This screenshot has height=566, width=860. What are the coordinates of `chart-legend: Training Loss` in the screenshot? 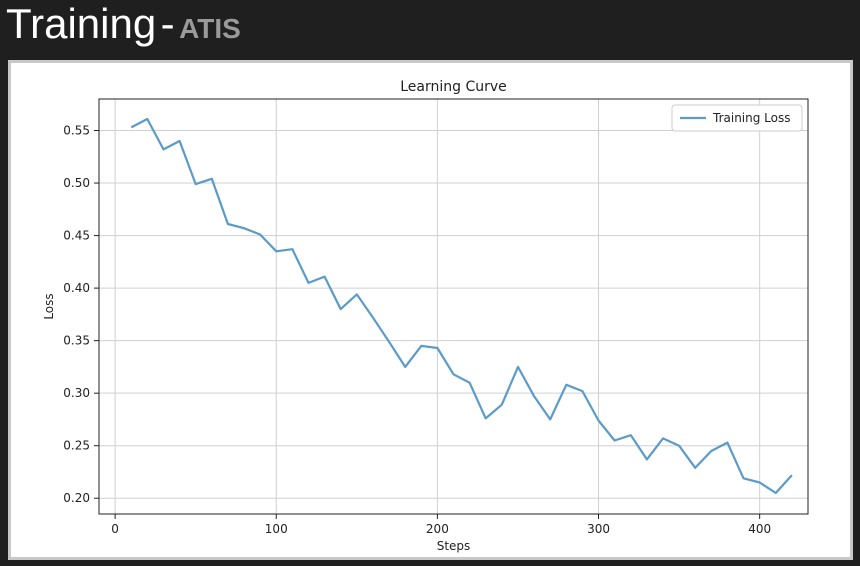 It's located at (737, 118).